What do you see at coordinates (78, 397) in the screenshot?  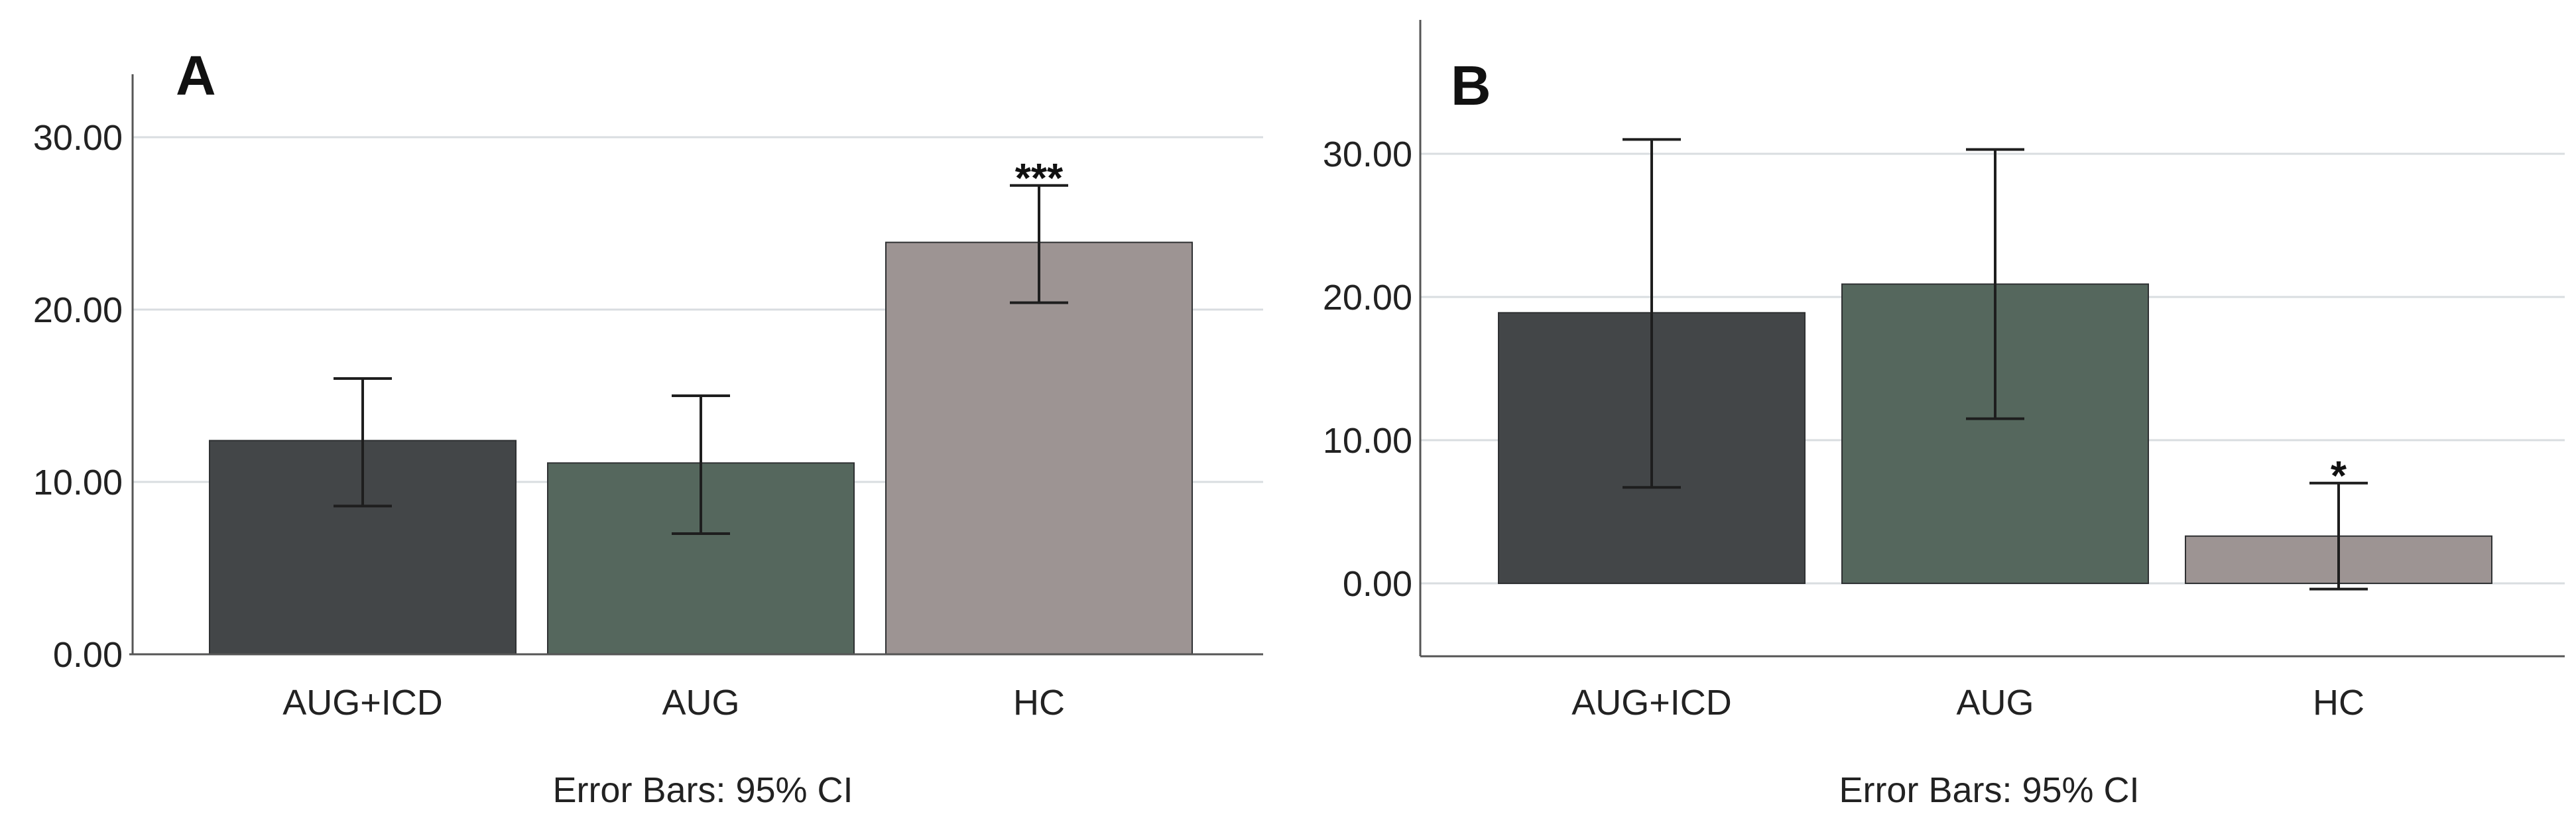 I see `panel-a-y-tick-labels: 0.00 10.00 20.00 30.00` at bounding box center [78, 397].